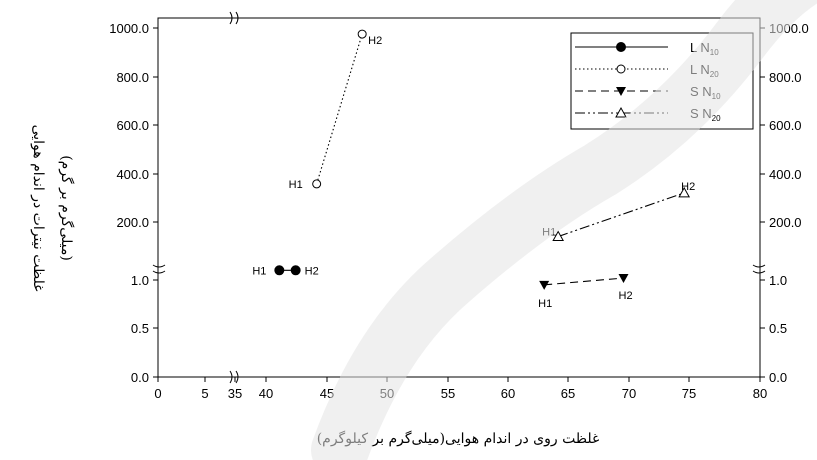  I want to click on x-tick-label: 75, so click(689, 393).